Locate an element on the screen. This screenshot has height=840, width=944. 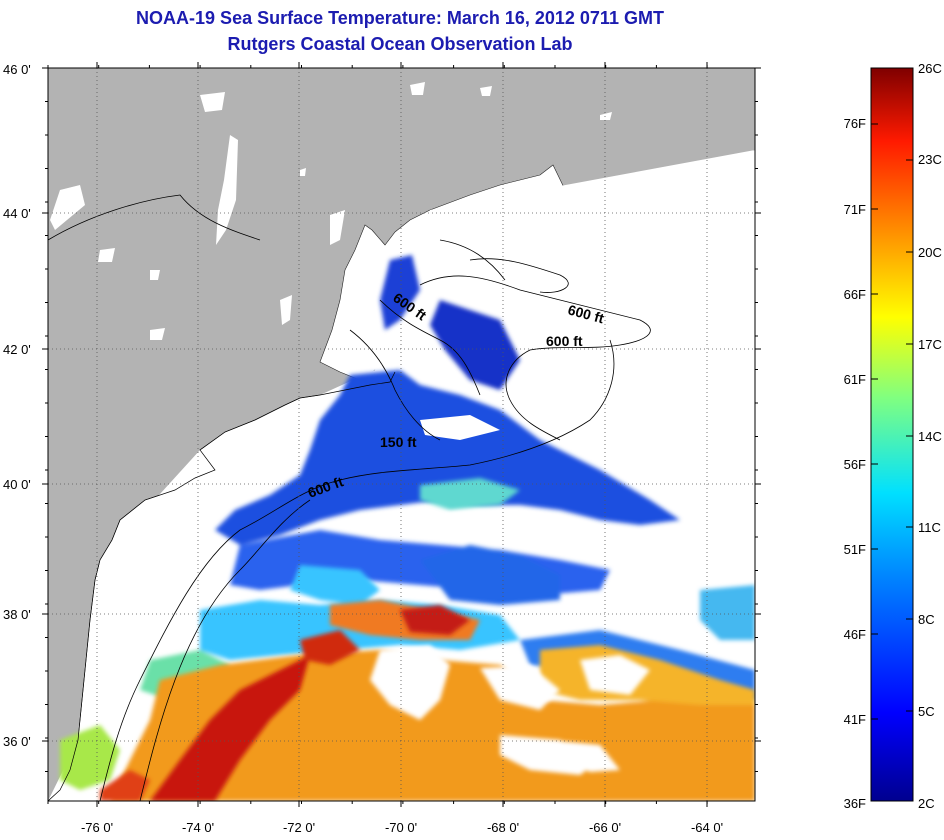
contour-label: 600 ft is located at coordinates (564, 341).